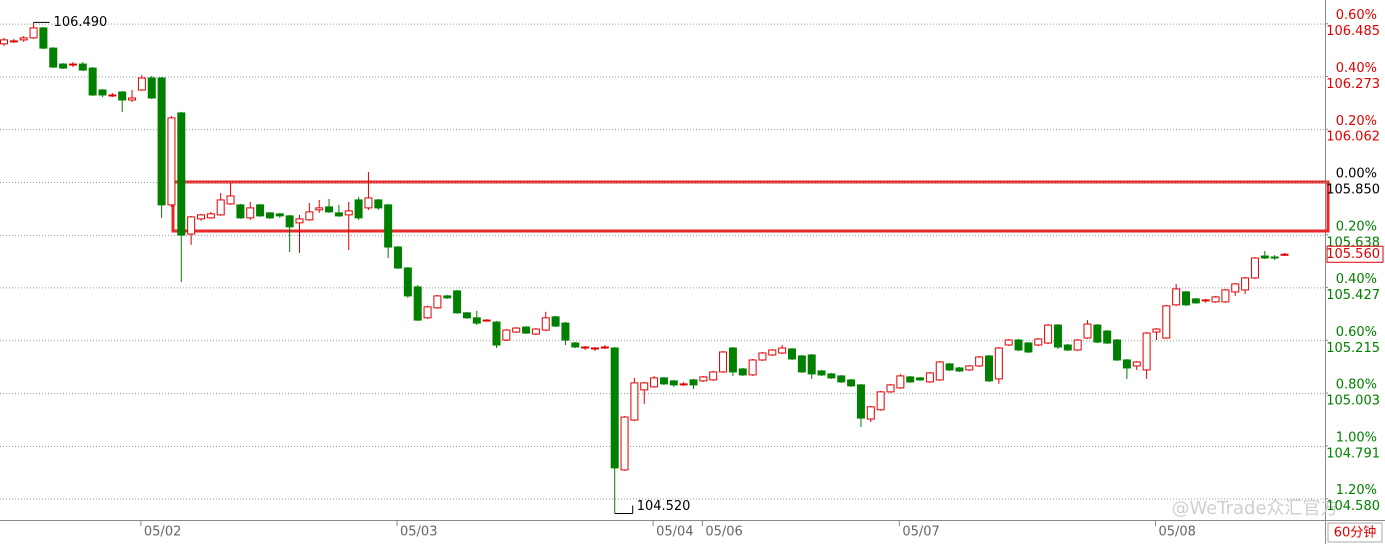  Describe the element at coordinates (162, 532) in the screenshot. I see `x-tick-label: 05/02` at that location.